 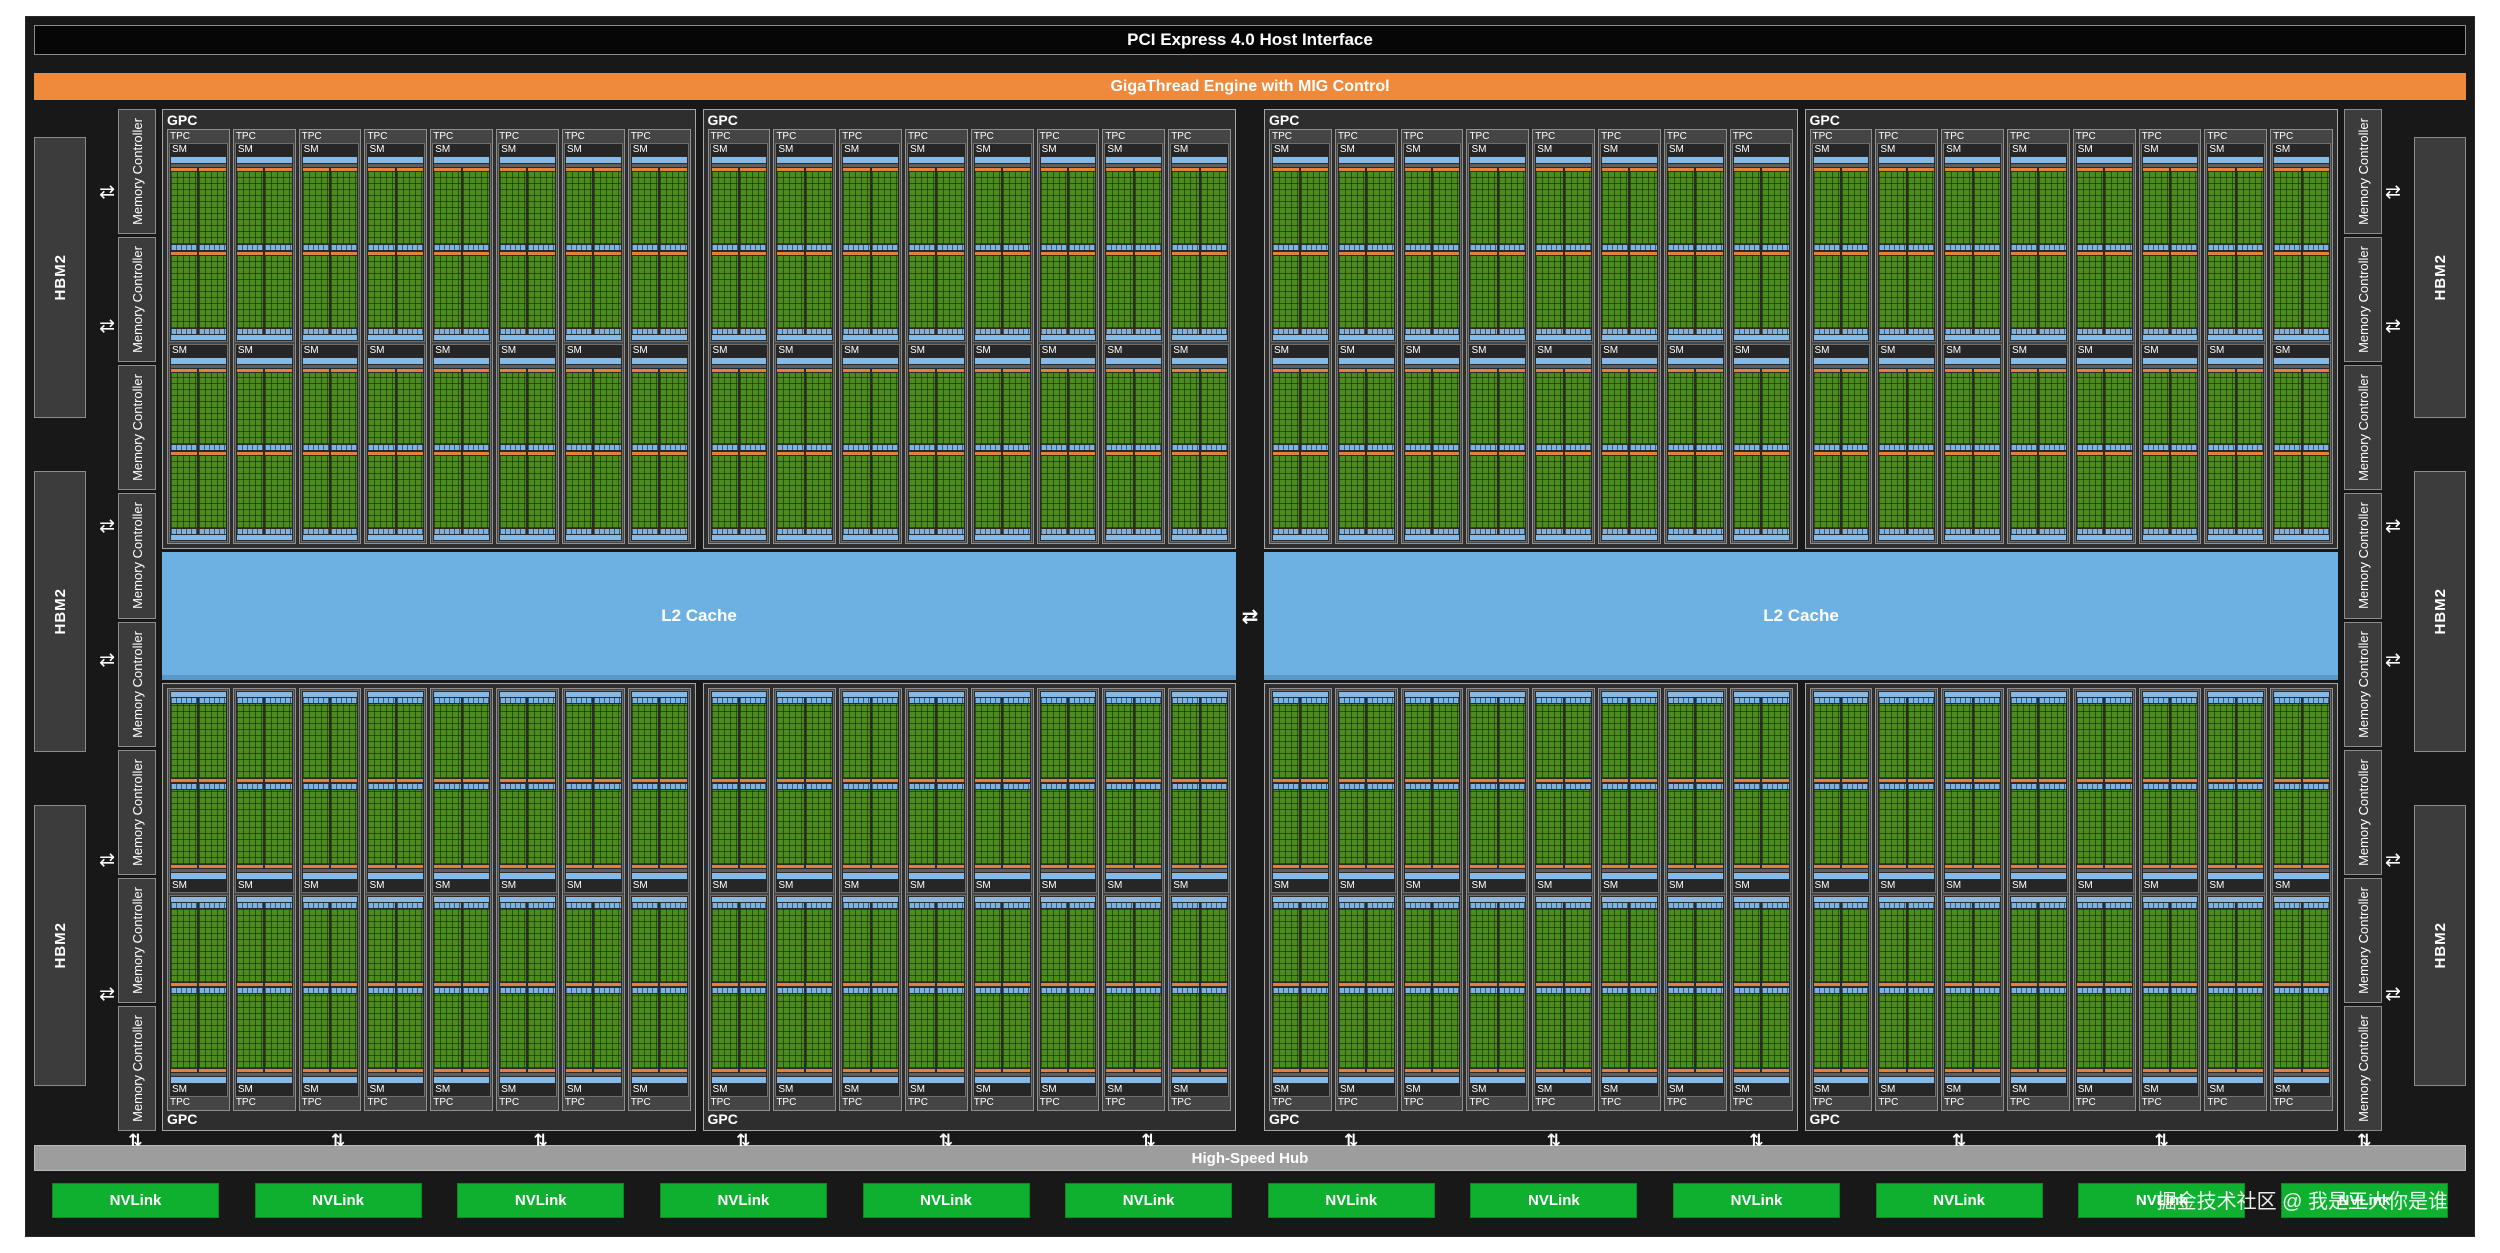 What do you see at coordinates (1250, 1158) in the screenshot?
I see `high-speed-hub-bar: High-Speed Hub` at bounding box center [1250, 1158].